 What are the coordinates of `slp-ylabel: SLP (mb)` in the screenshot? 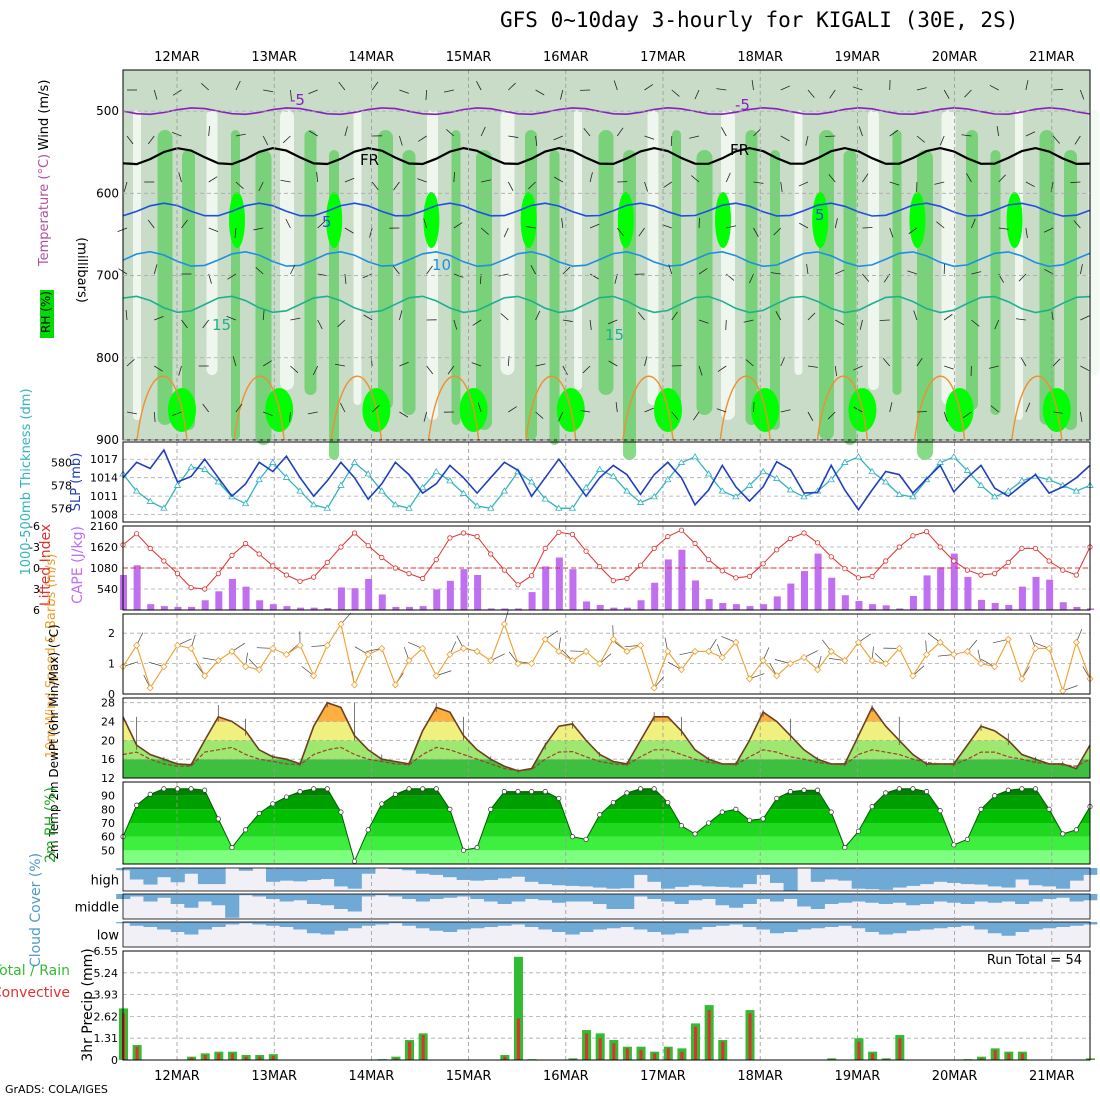 It's located at (76, 482).